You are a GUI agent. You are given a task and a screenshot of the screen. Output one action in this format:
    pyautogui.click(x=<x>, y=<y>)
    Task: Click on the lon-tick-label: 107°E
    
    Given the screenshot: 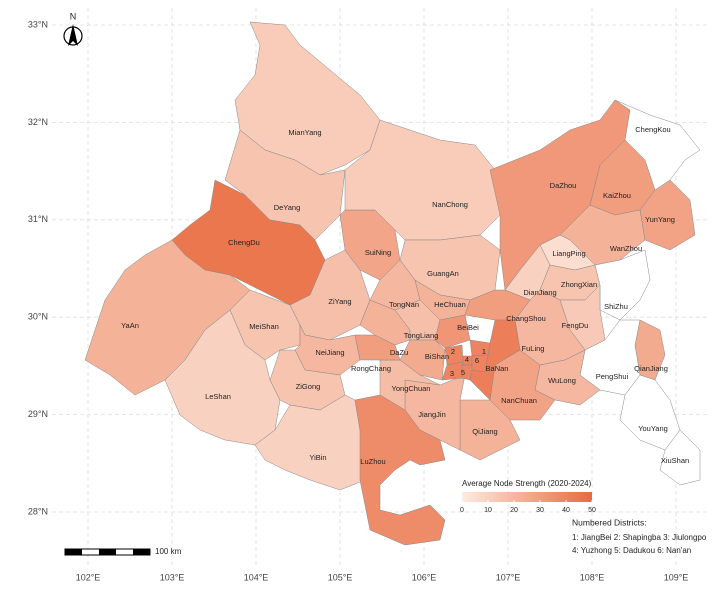 What is the action you would take?
    pyautogui.click(x=508, y=577)
    